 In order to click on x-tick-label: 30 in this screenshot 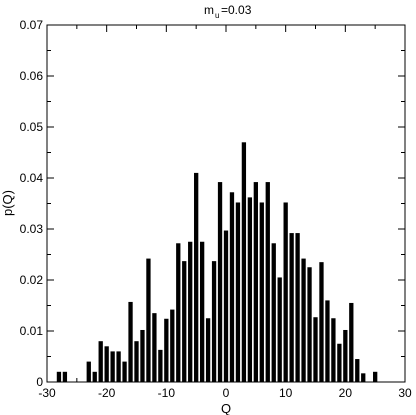, I will do `click(405, 393)`.